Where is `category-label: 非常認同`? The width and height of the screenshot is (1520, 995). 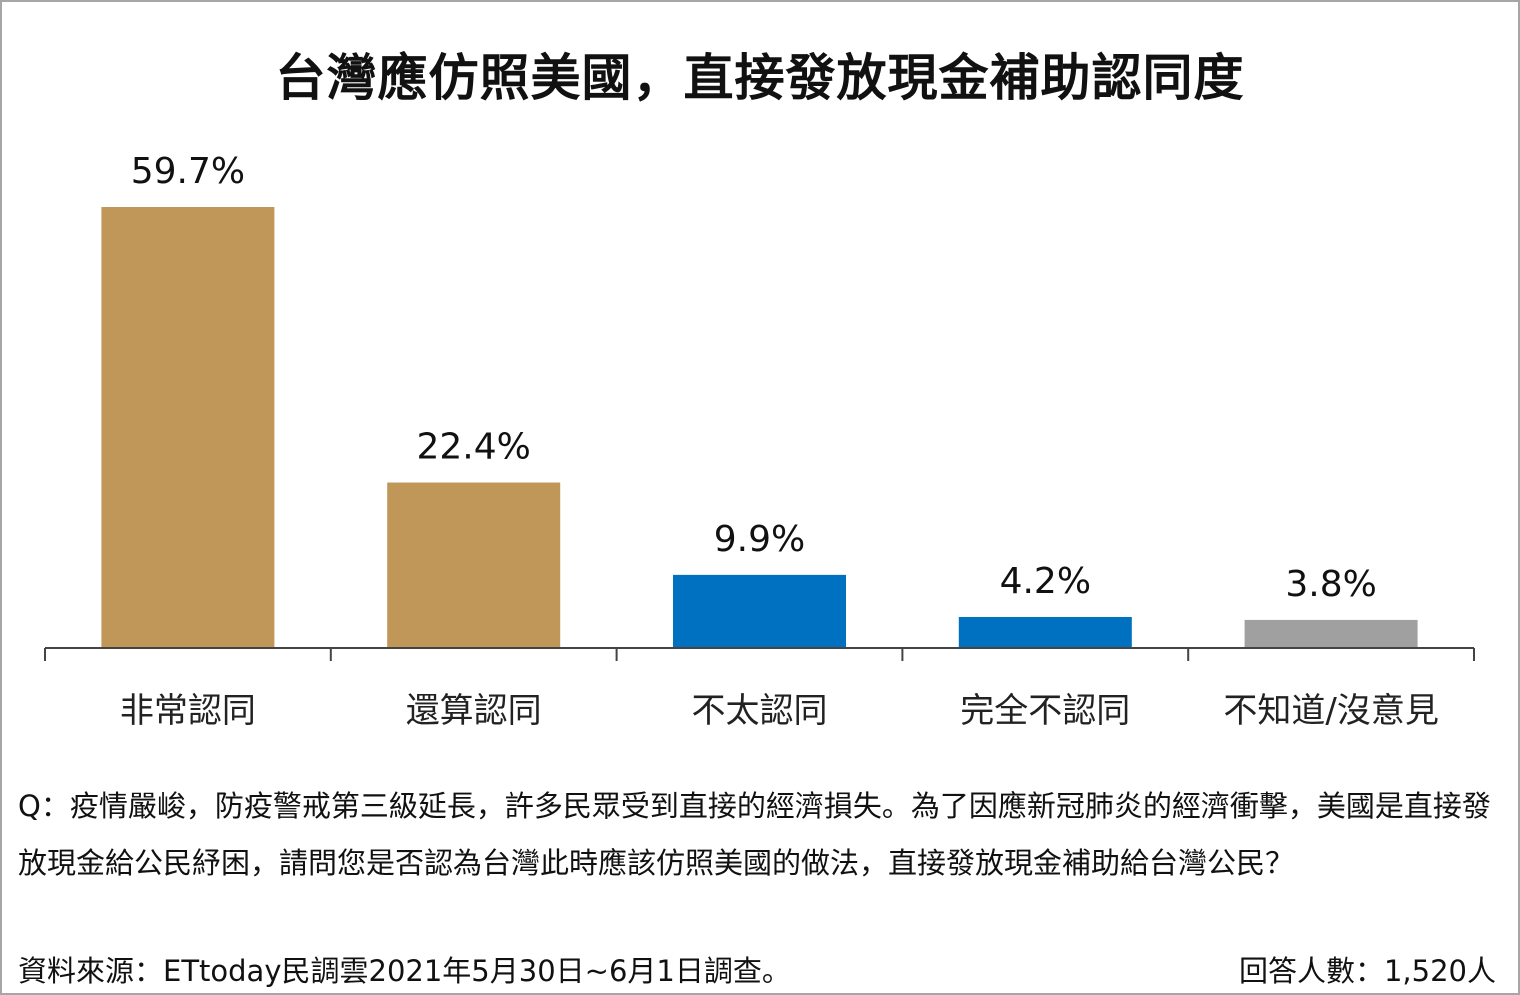 category-label: 非常認同 is located at coordinates (188, 711).